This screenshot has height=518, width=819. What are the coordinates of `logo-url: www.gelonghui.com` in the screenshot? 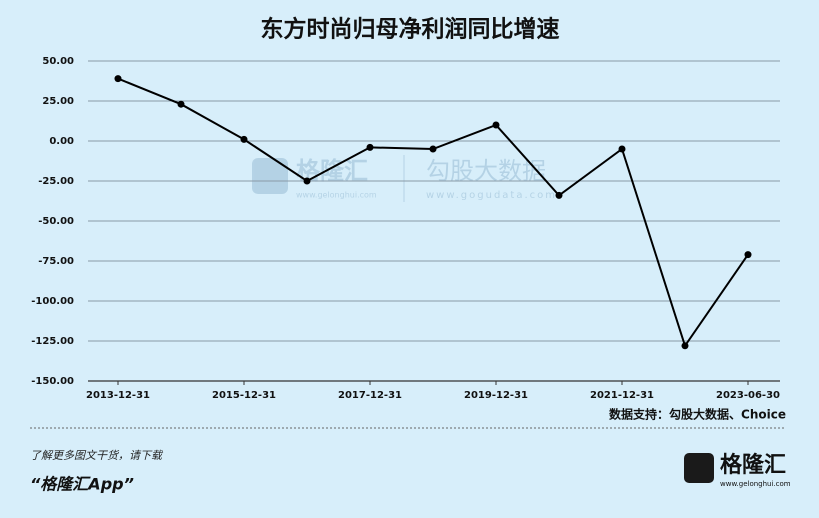 It's located at (755, 484).